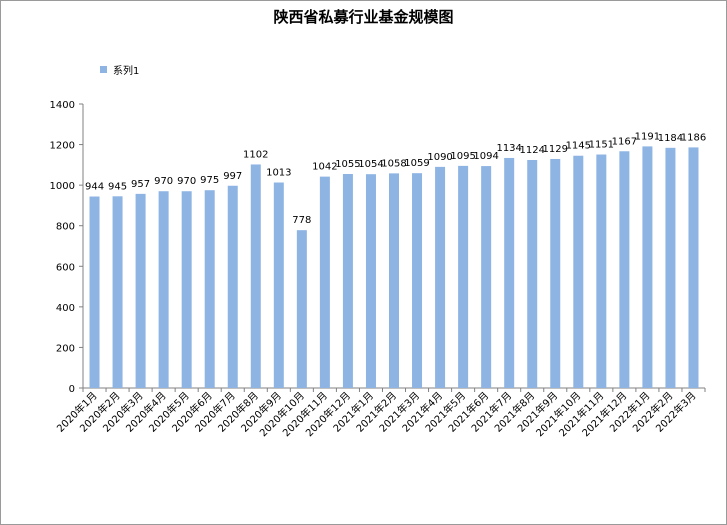 The width and height of the screenshot is (727, 525). I want to click on y-tick-label: 0, so click(72, 389).